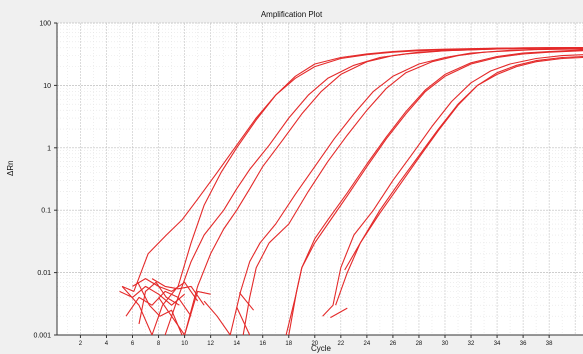 The width and height of the screenshot is (583, 354). What do you see at coordinates (49, 148) in the screenshot?
I see `y-tick-label: 1` at bounding box center [49, 148].